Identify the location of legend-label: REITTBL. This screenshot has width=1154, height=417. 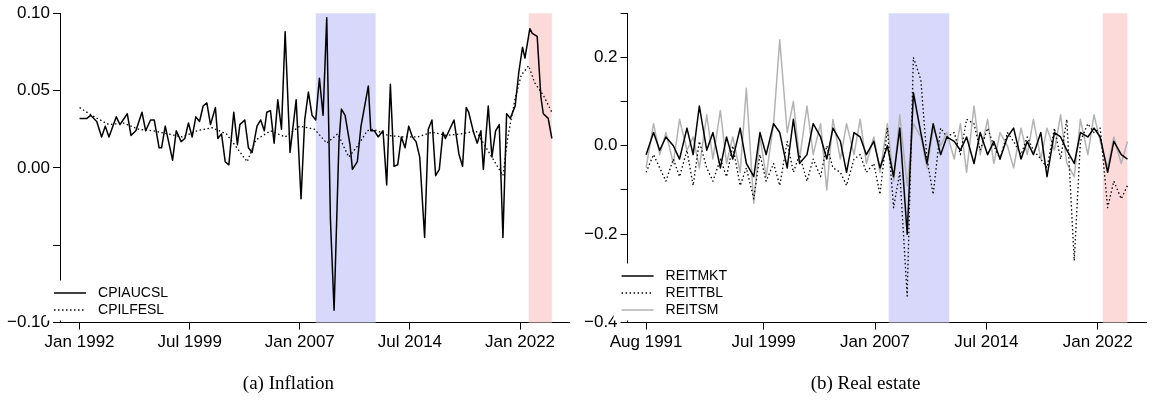
(694, 291).